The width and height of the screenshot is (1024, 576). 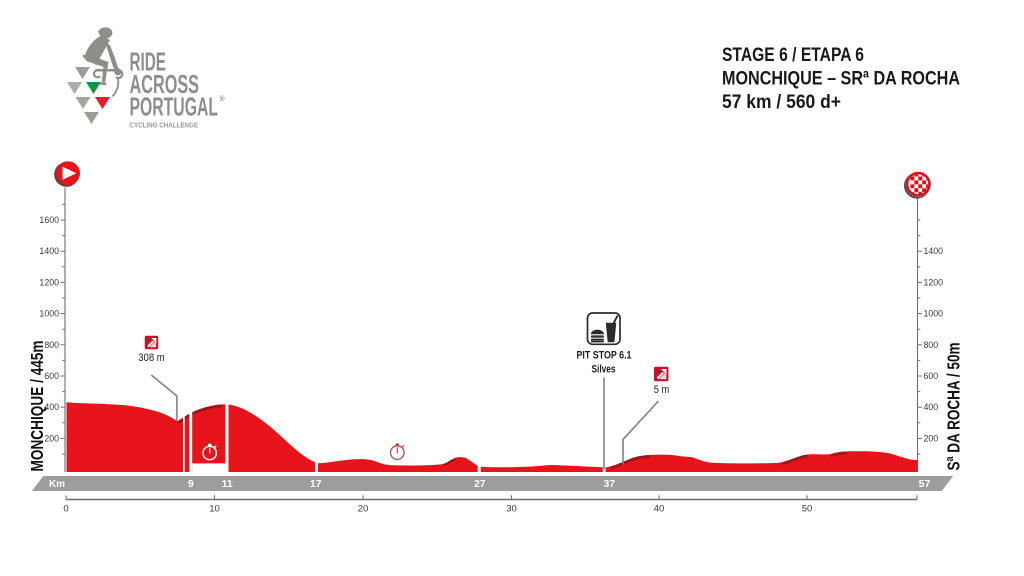 I want to click on svg-text: Silves, so click(x=604, y=369).